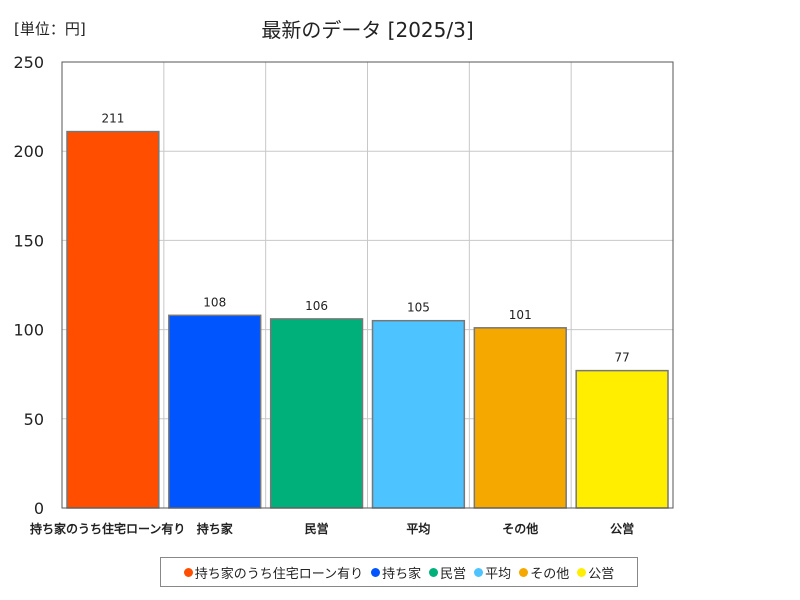  Describe the element at coordinates (28, 330) in the screenshot. I see `y-tick-label: 100` at that location.